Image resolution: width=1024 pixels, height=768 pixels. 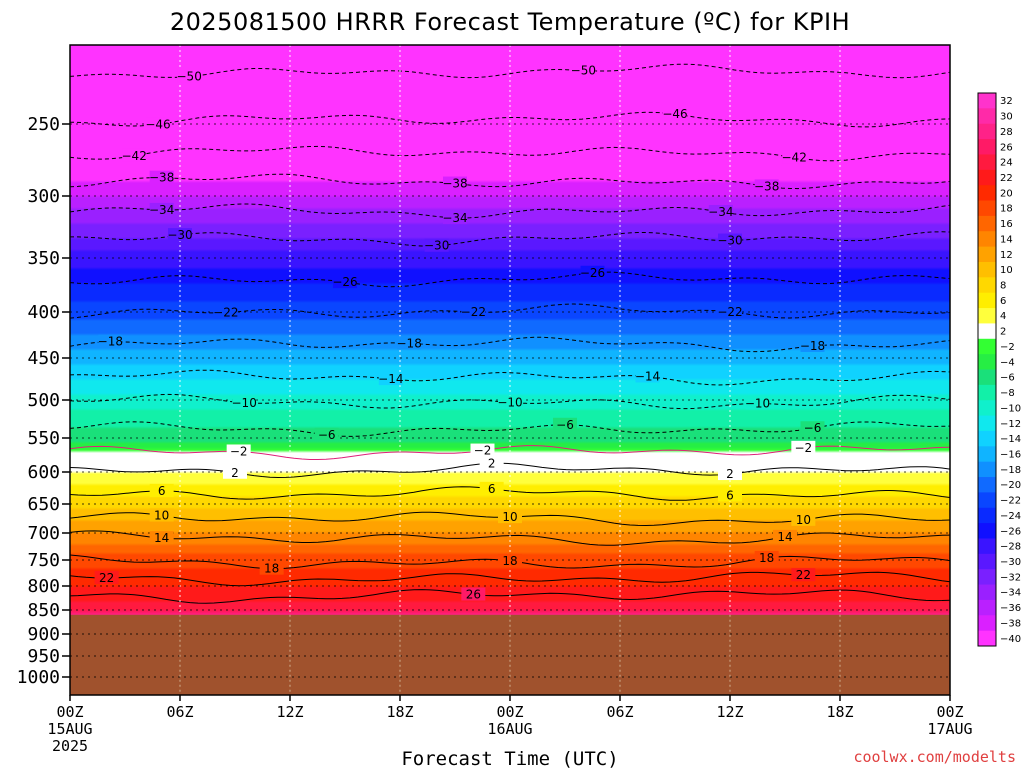 What do you see at coordinates (157, 124) in the screenshot?
I see `contour-label: −46` at bounding box center [157, 124].